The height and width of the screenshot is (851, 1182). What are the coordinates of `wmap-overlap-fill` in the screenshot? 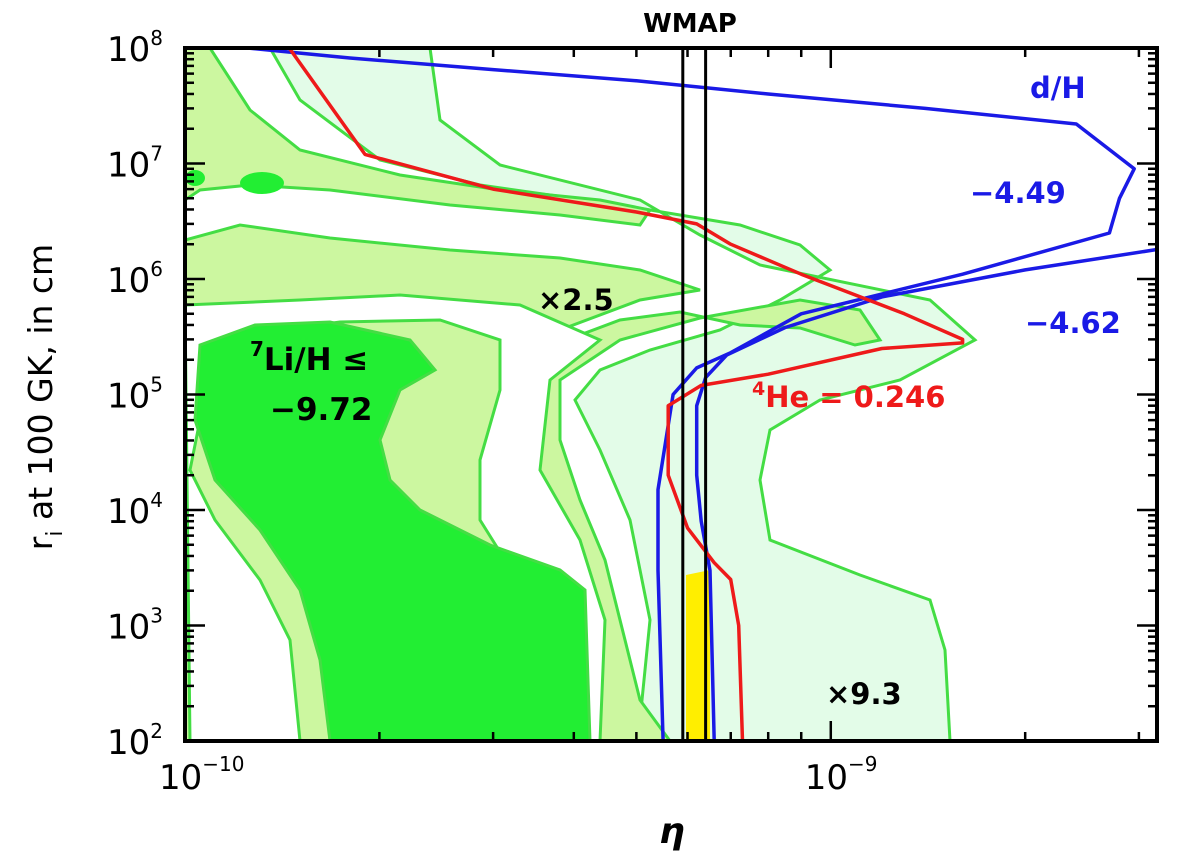 It's located at (698, 655).